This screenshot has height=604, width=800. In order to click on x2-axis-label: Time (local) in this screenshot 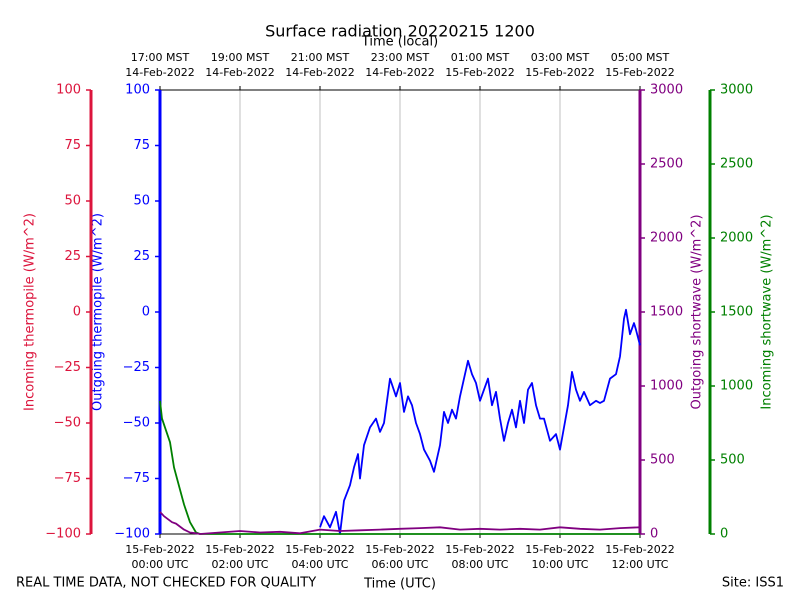, I will do `click(399, 42)`.